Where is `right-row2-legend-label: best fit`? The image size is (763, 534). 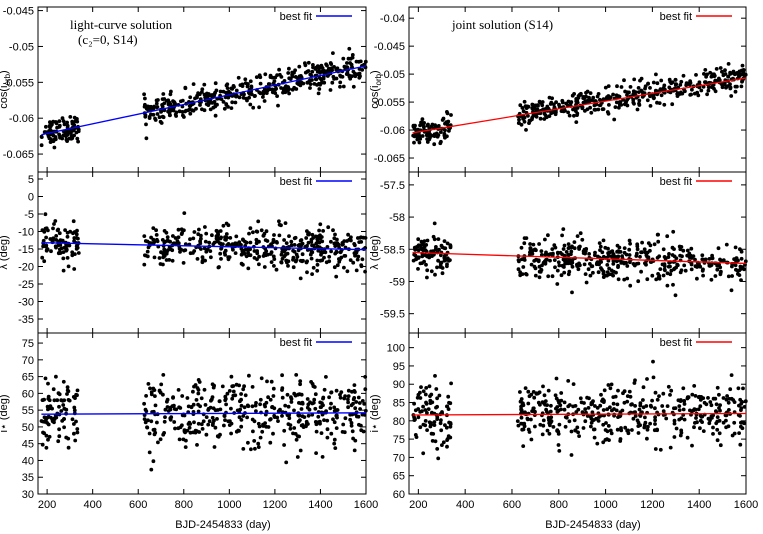
right-row2-legend-label: best fit is located at coordinates (676, 343).